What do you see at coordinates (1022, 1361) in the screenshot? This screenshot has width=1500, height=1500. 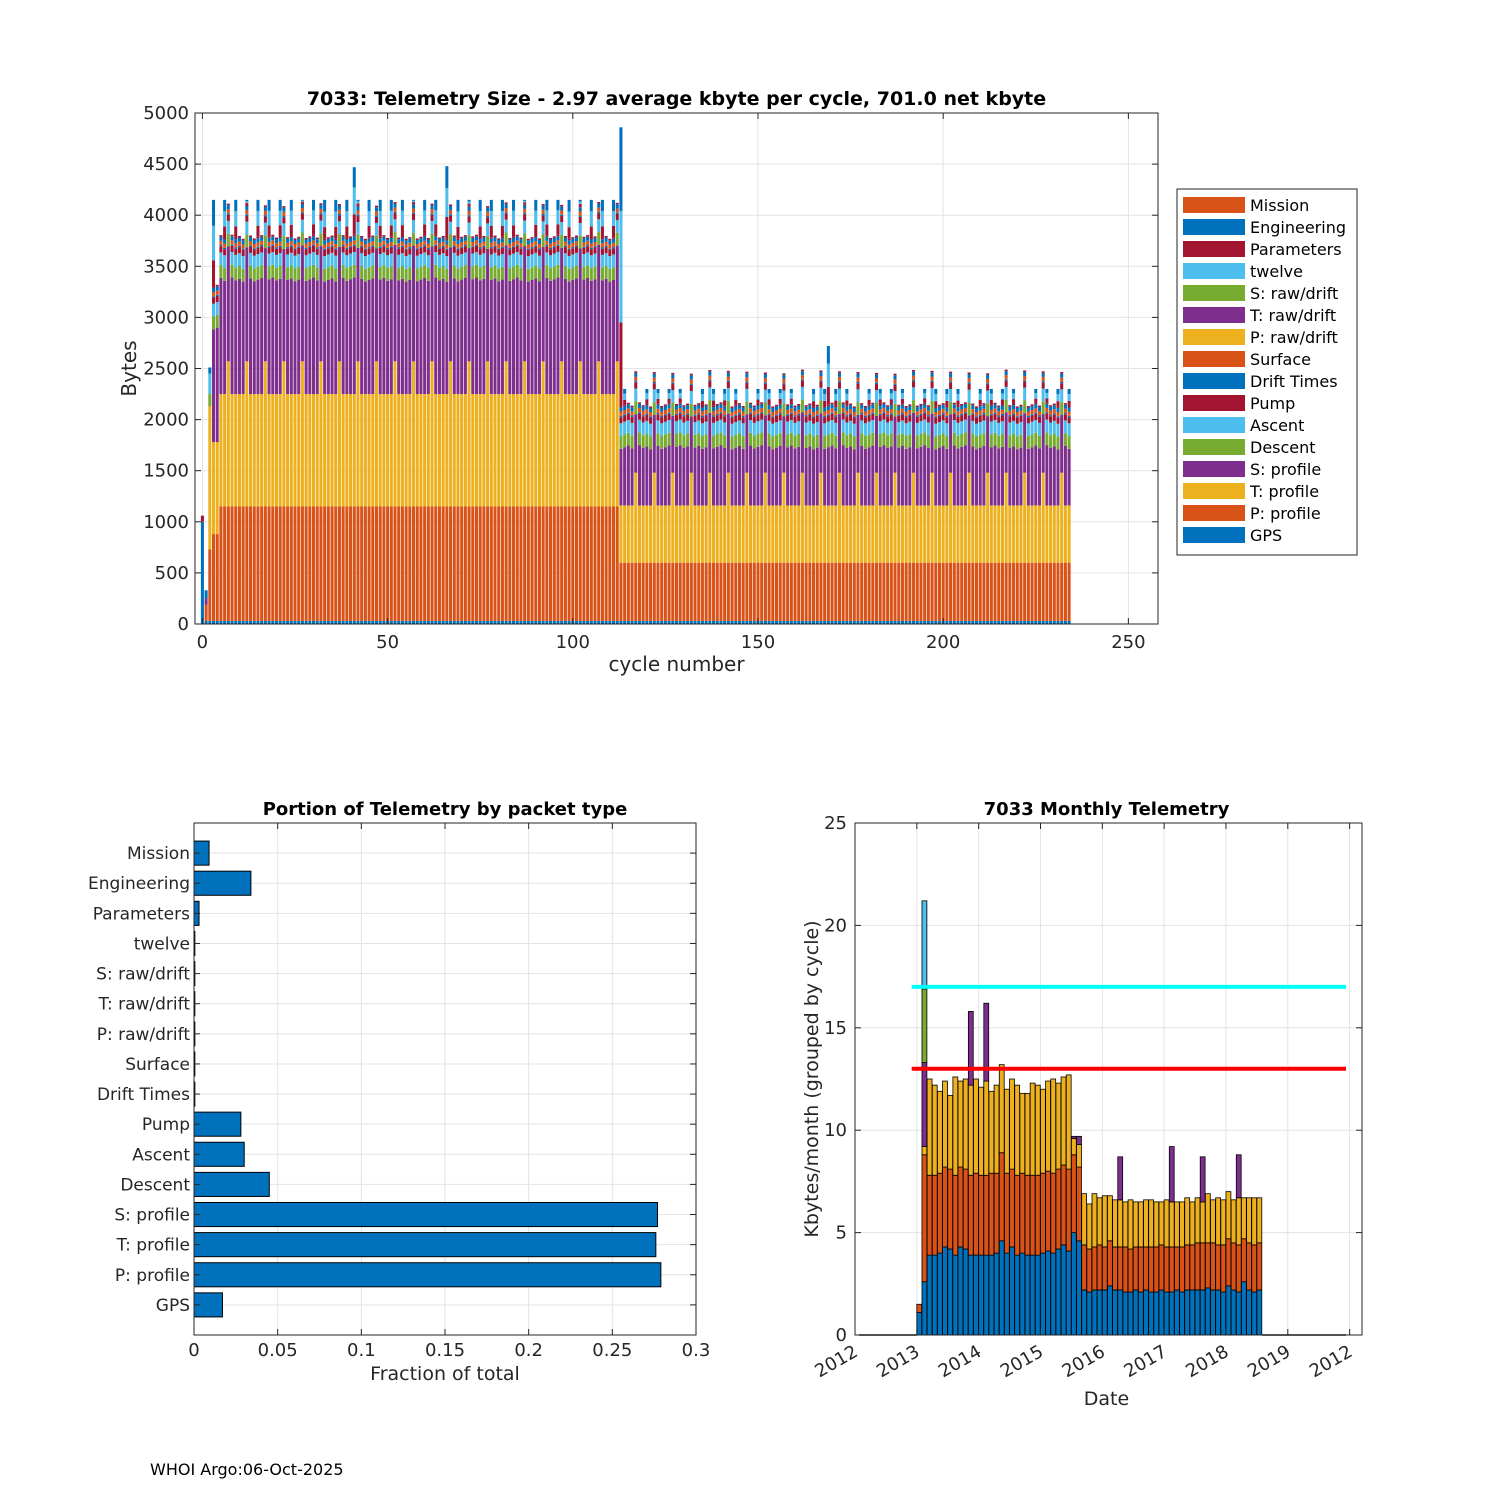 I see `br-x-tick-label: 2015` at bounding box center [1022, 1361].